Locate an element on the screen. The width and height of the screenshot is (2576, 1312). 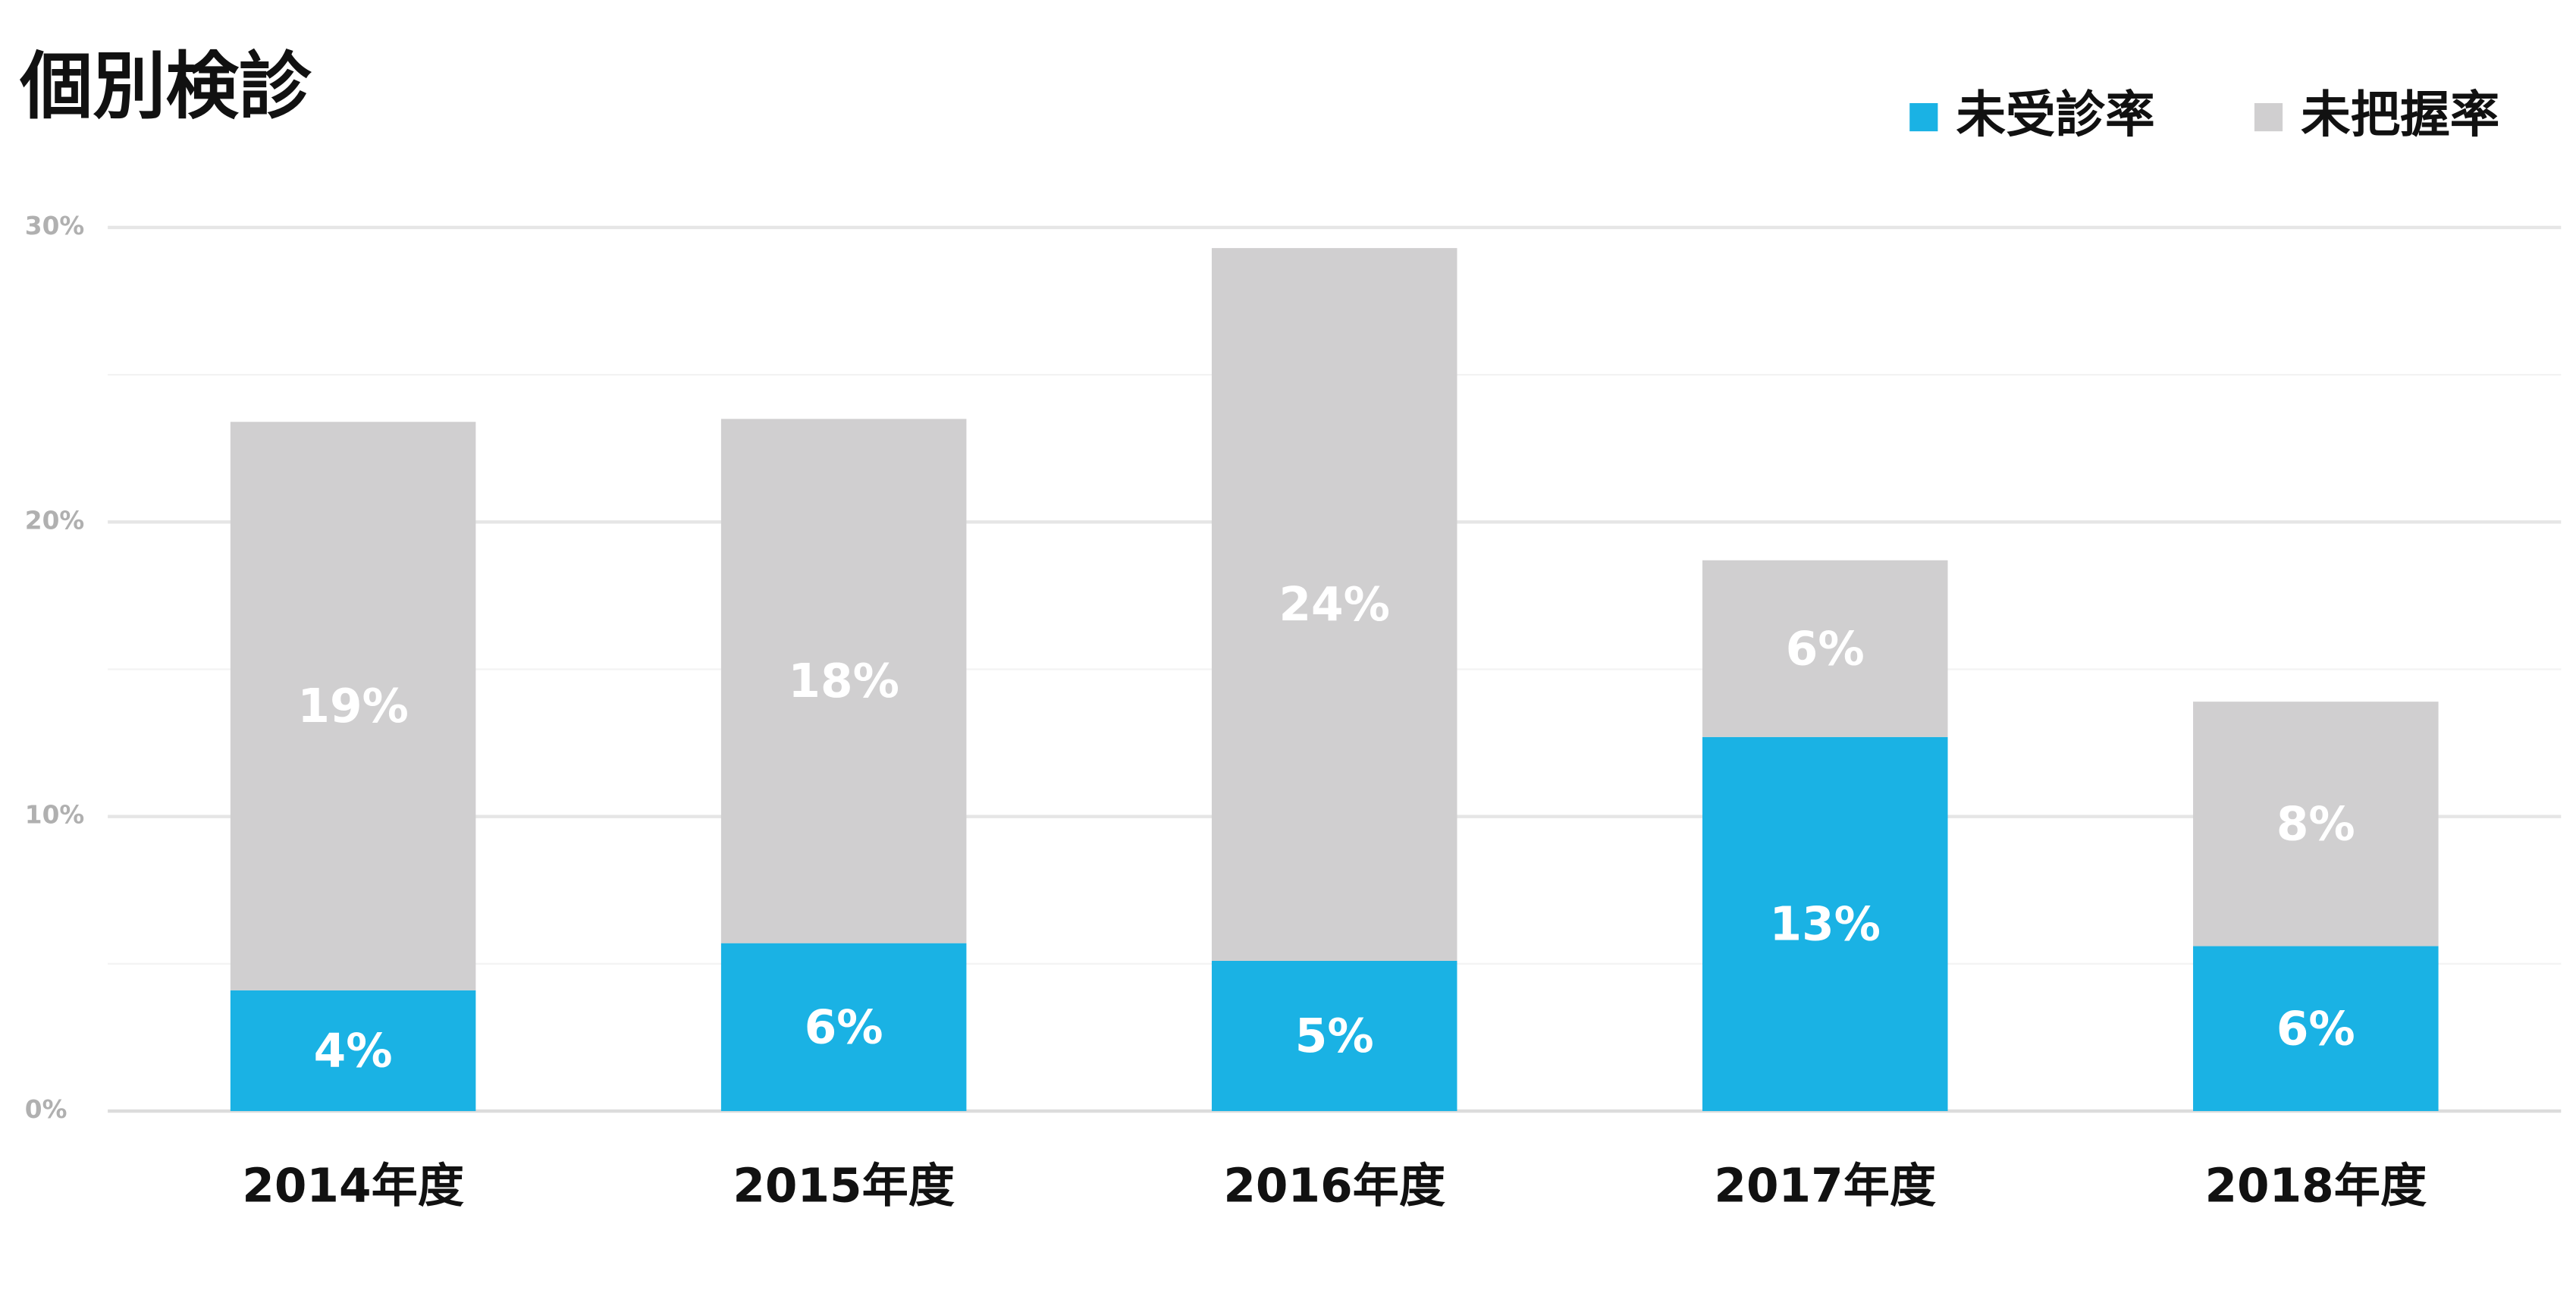
data-label: 4% is located at coordinates (353, 1051).